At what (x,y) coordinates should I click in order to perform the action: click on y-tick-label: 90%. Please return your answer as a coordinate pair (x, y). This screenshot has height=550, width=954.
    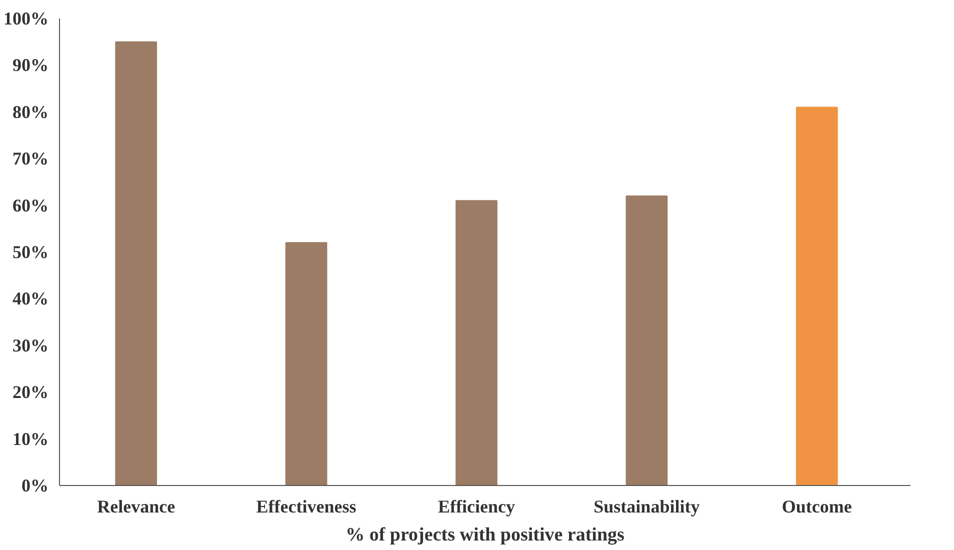
    Looking at the image, I should click on (30, 65).